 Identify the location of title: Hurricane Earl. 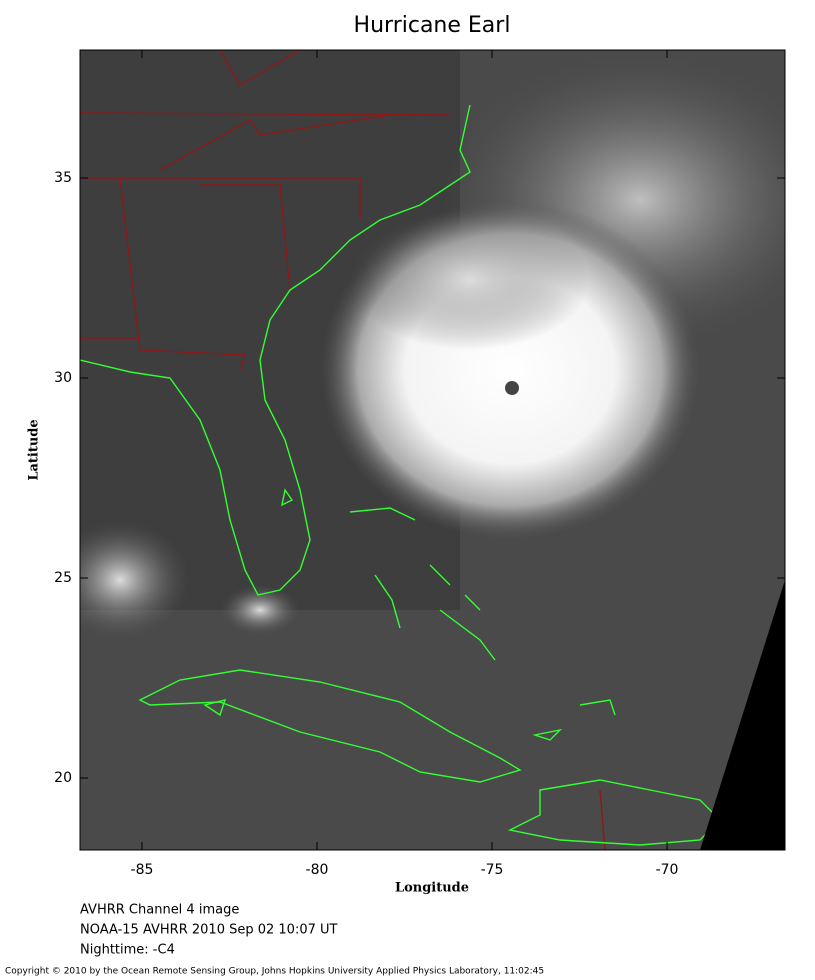
(432, 25).